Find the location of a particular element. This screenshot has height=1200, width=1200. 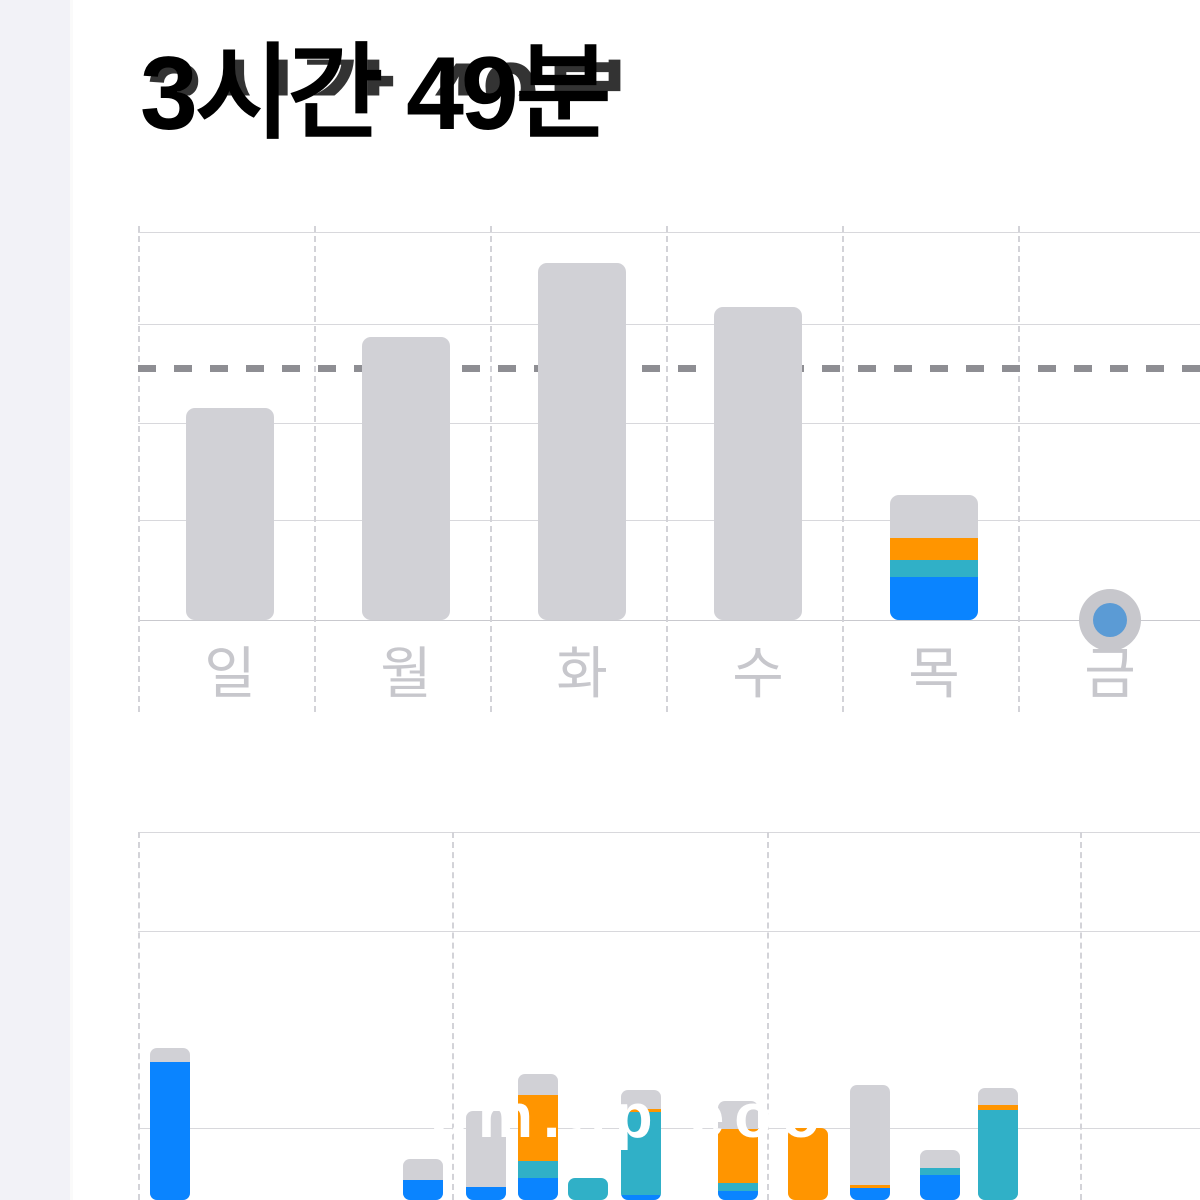

day-label-5: 금 is located at coordinates (1110, 673).